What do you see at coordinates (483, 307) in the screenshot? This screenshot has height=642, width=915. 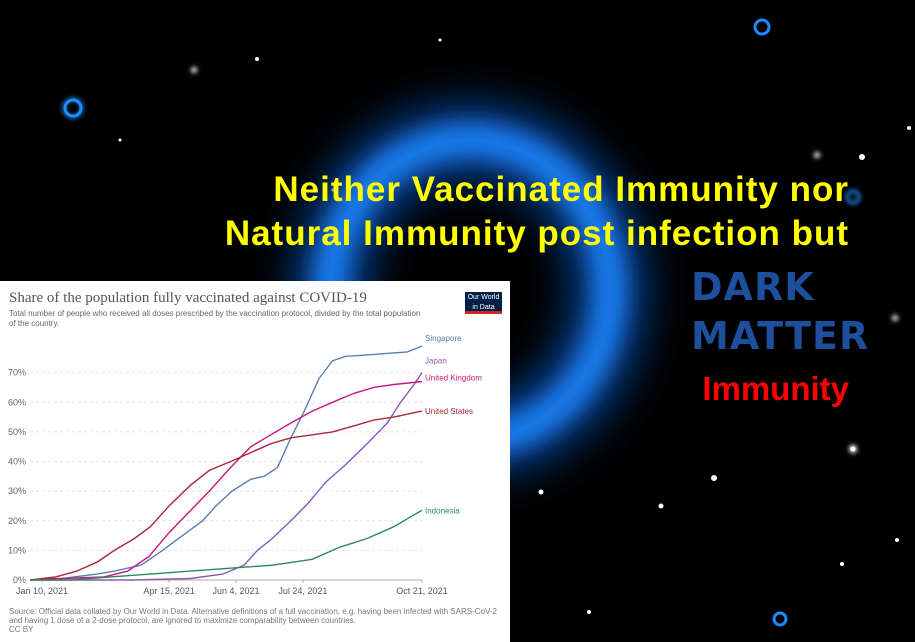 I see `owid-logo-line-2: in Data` at bounding box center [483, 307].